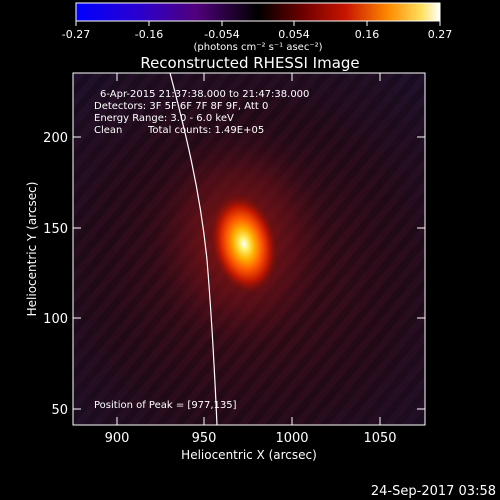  What do you see at coordinates (55, 319) in the screenshot?
I see `y-tick-label: 100` at bounding box center [55, 319].